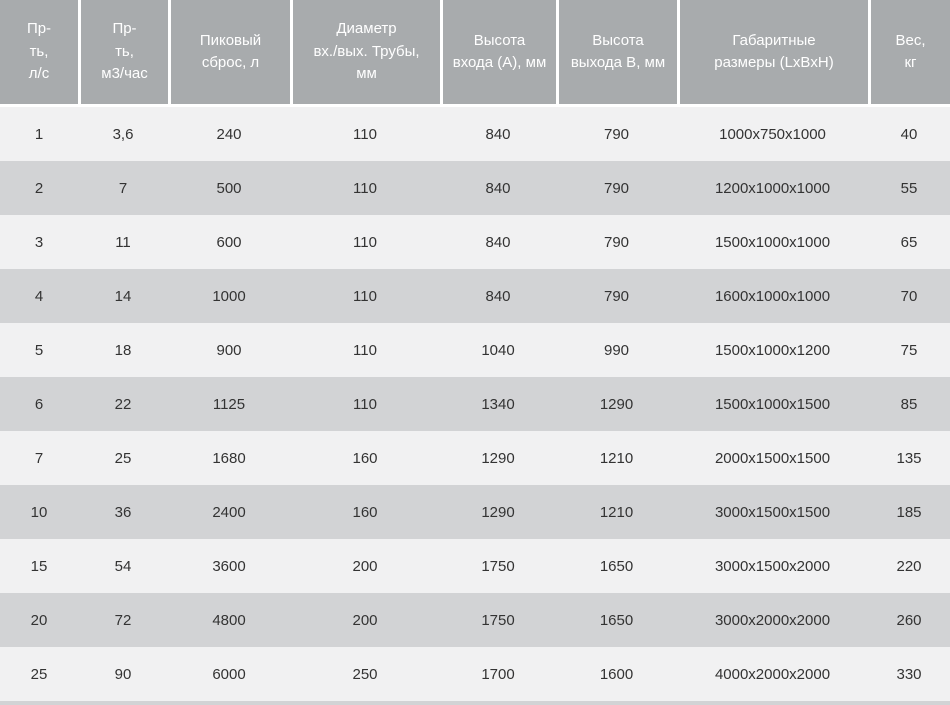 This screenshot has width=950, height=705. I want to click on table-cell: 6, so click(39, 404).